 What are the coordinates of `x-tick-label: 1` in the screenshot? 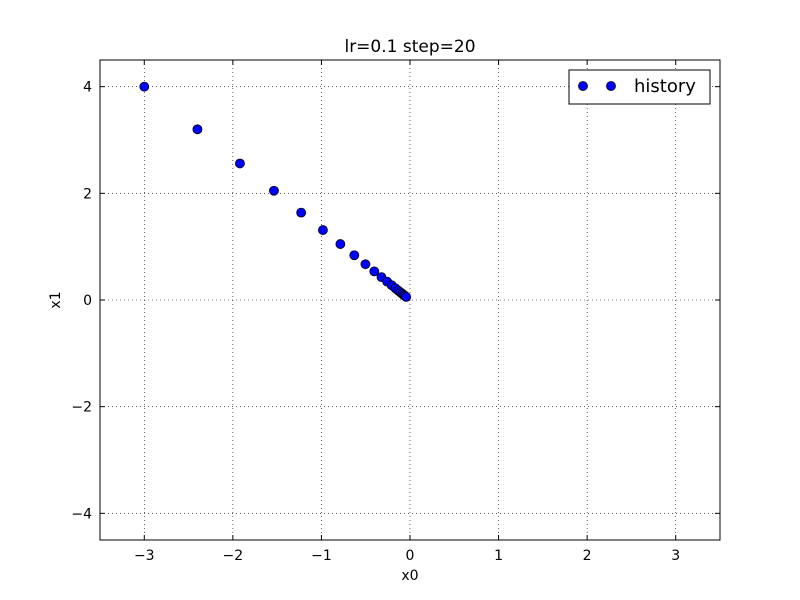 It's located at (498, 556).